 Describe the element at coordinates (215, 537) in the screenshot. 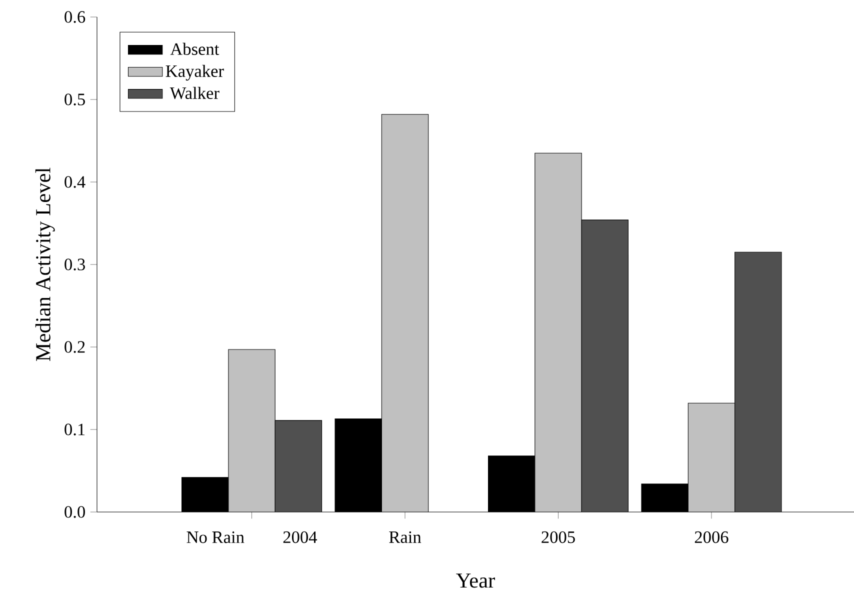

I see `x-tick-label: No Rain` at that location.